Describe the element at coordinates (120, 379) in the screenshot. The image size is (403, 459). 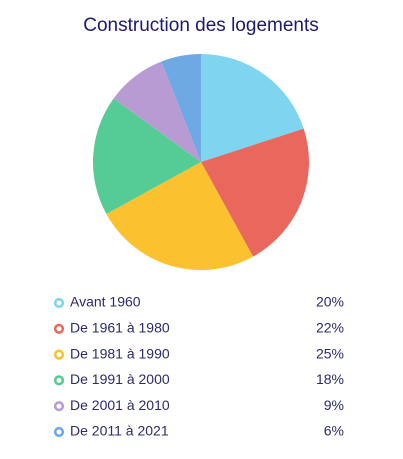
I see `legend-label: De 1991 à 2000` at that location.